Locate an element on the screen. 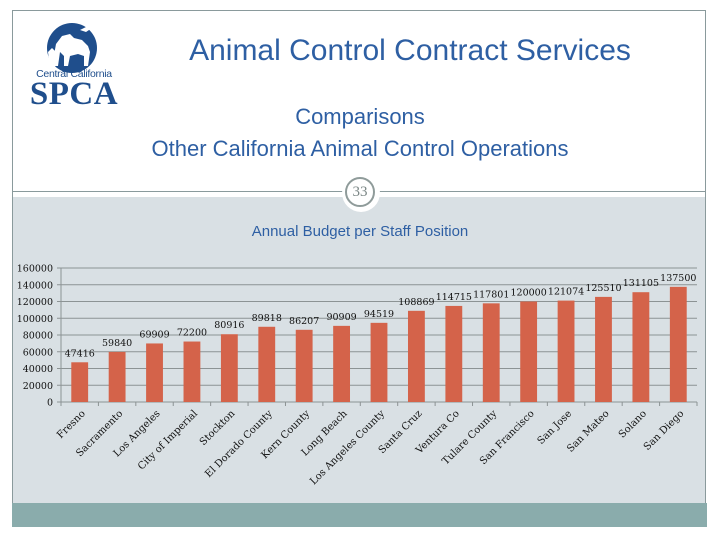  data-label: 108869 is located at coordinates (416, 302).